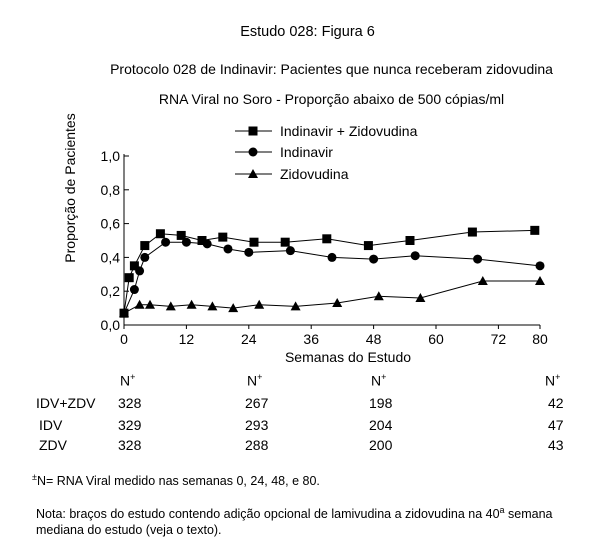 The height and width of the screenshot is (539, 615). I want to click on x-tick-label: 24, so click(249, 339).